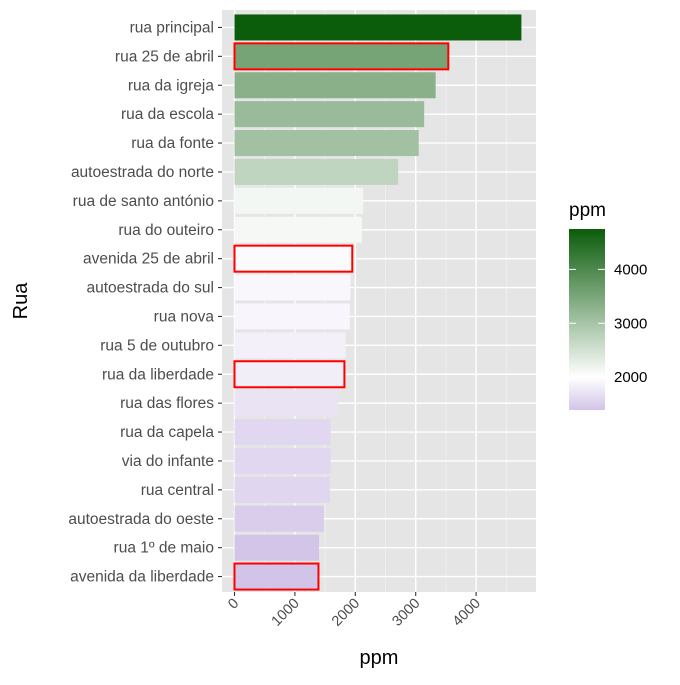  What do you see at coordinates (172, 143) in the screenshot?
I see `y-tick-label: rua da fonte` at bounding box center [172, 143].